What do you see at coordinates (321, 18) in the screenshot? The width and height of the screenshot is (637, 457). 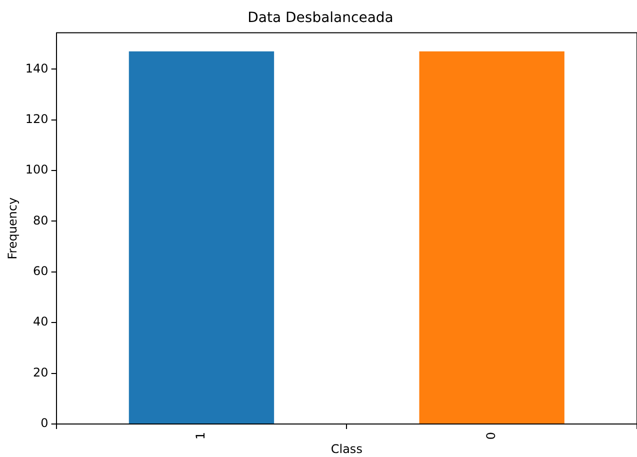 I see `chart-title: Data Desbalanceada` at bounding box center [321, 18].